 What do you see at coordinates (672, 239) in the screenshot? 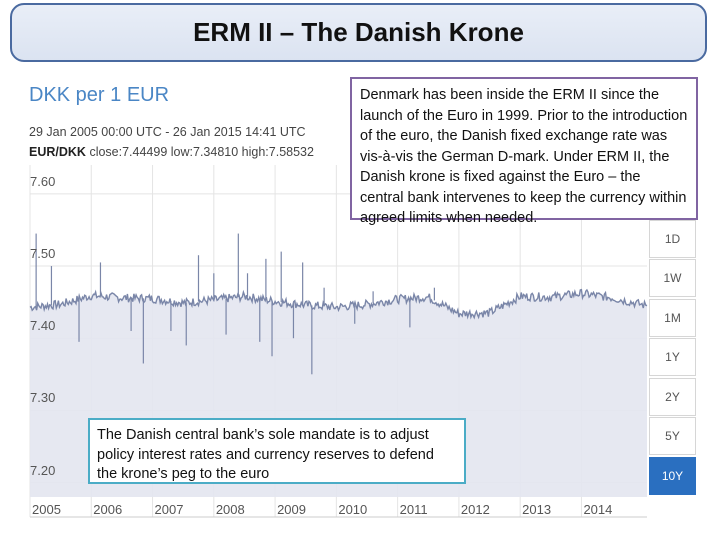
I see `range-button-1d: 1D` at bounding box center [672, 239].